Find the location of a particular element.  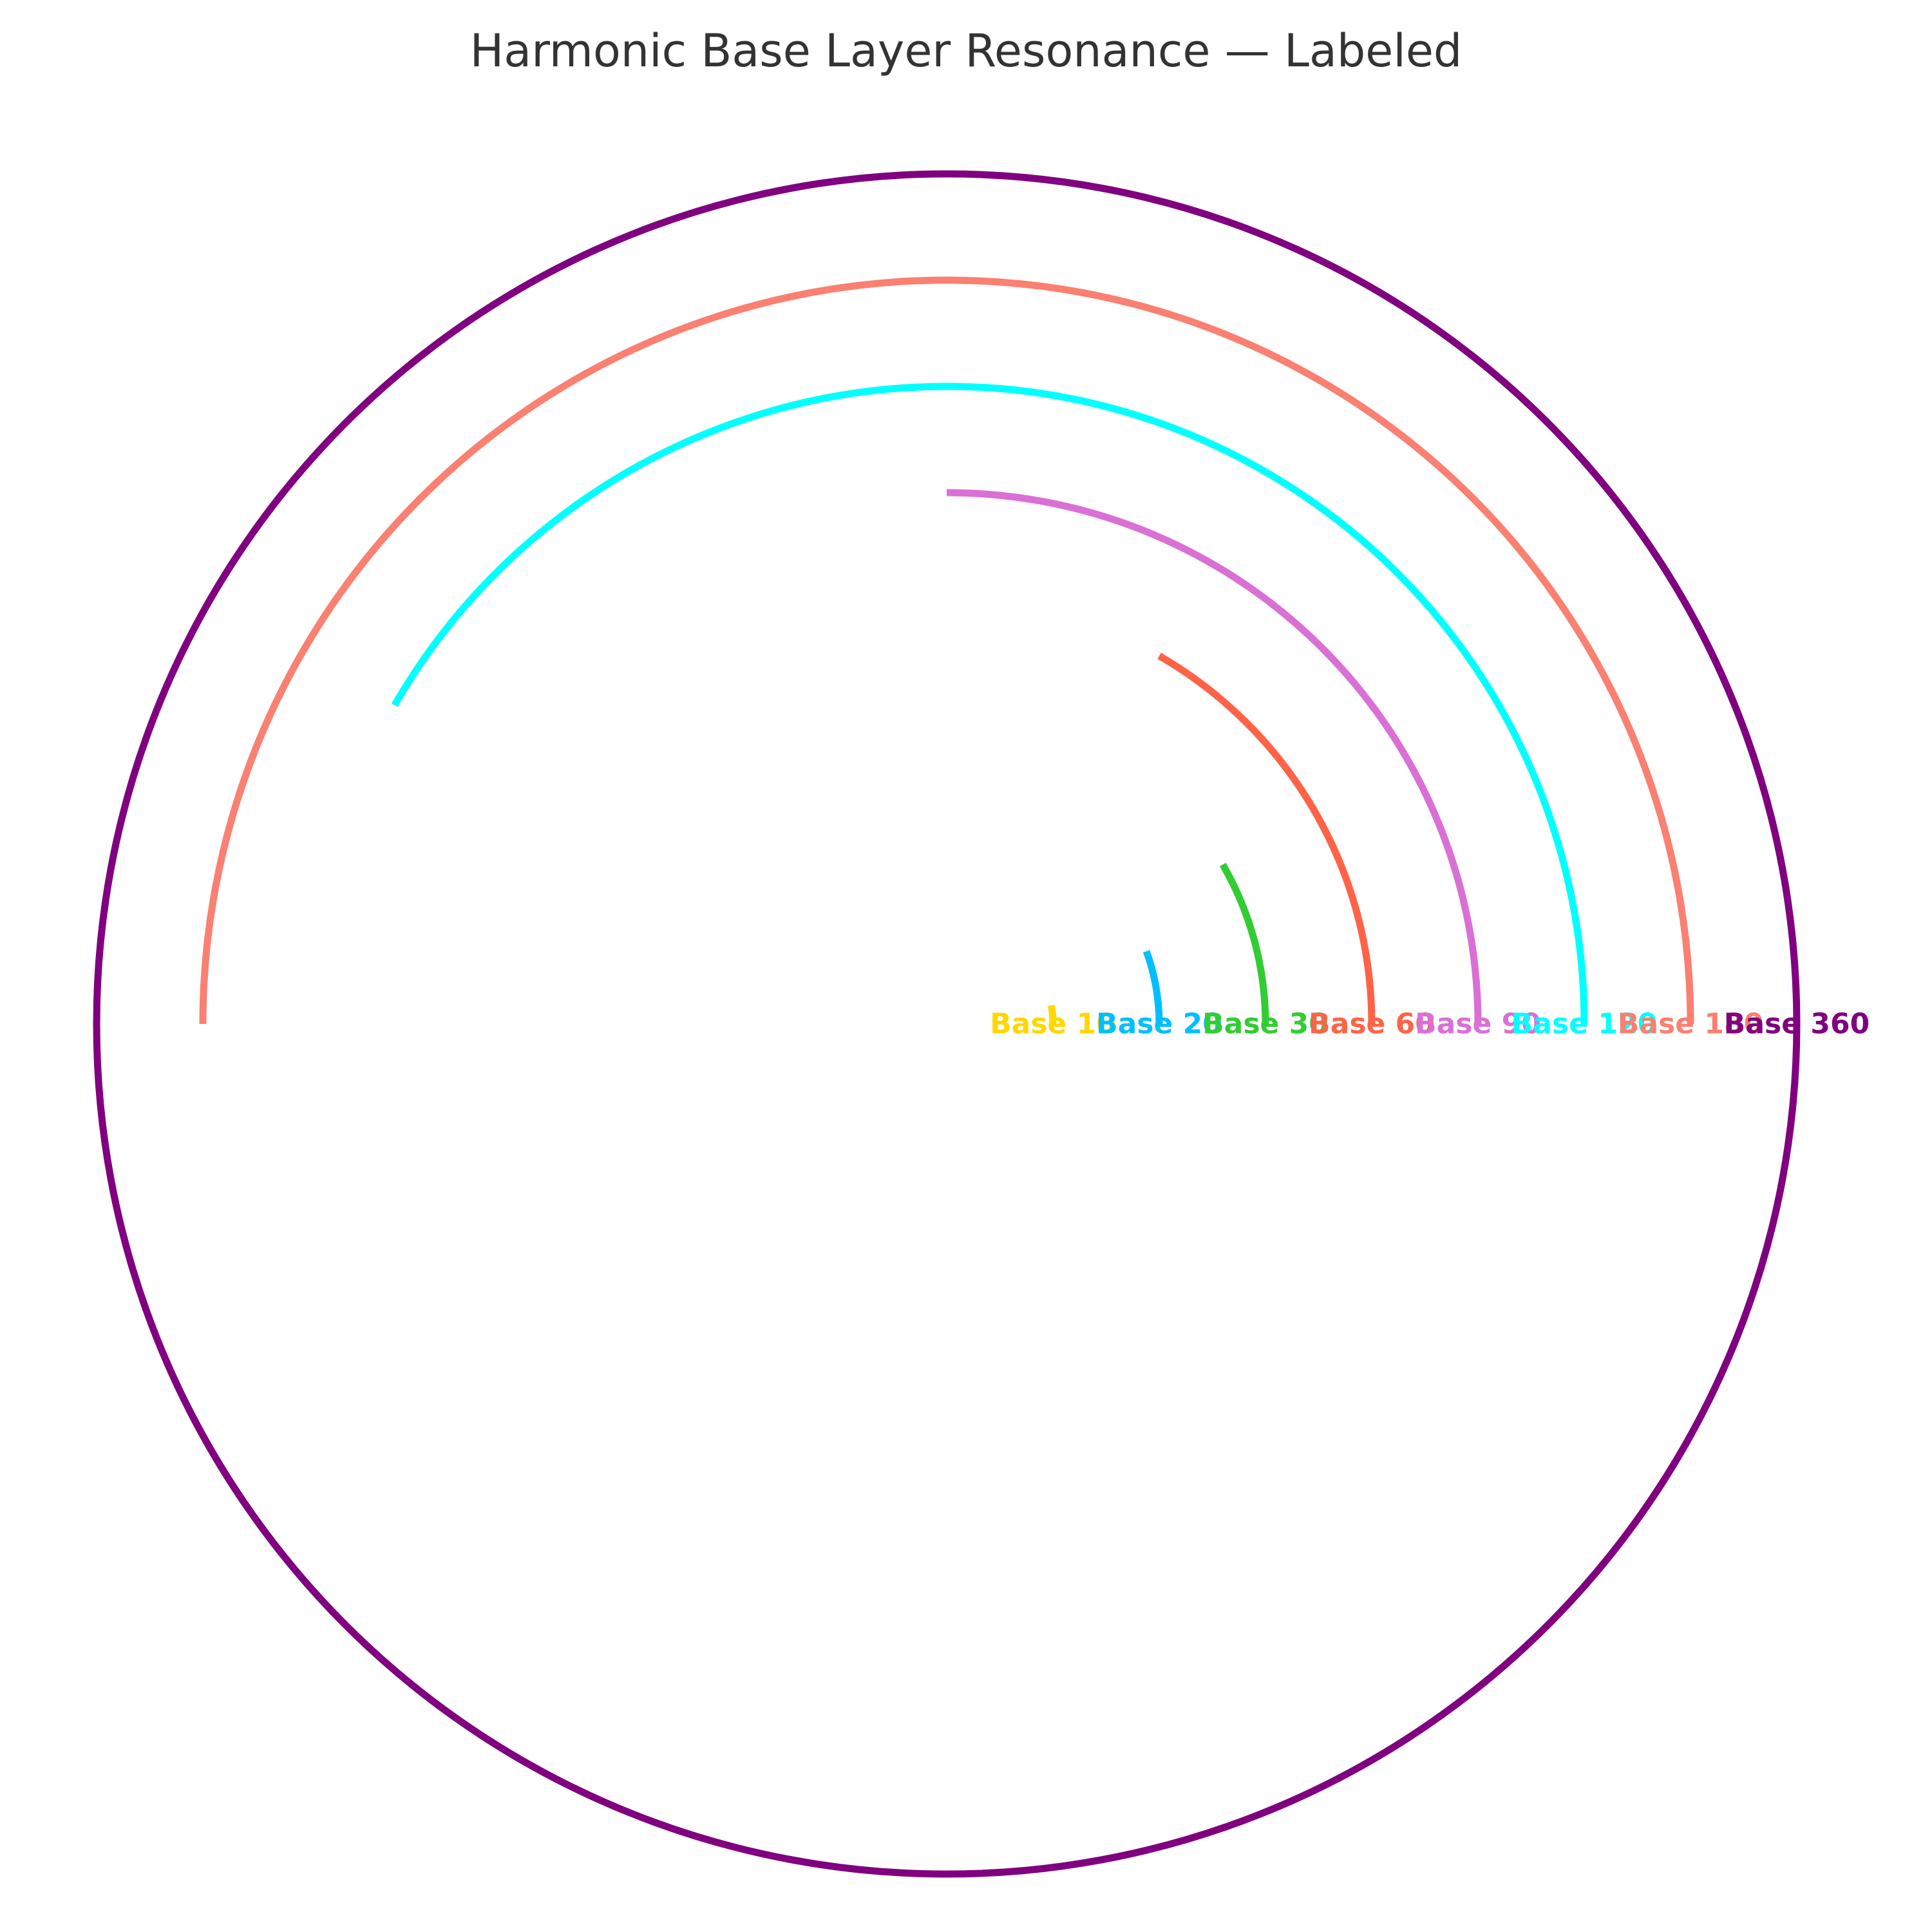

label-base-30: Base 30 is located at coordinates (1265, 1025).